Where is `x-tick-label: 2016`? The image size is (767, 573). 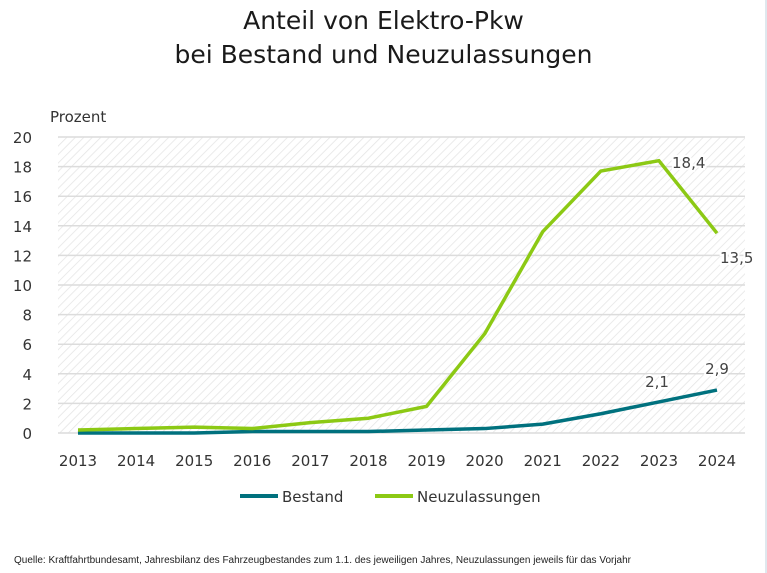 x-tick-label: 2016 is located at coordinates (252, 461).